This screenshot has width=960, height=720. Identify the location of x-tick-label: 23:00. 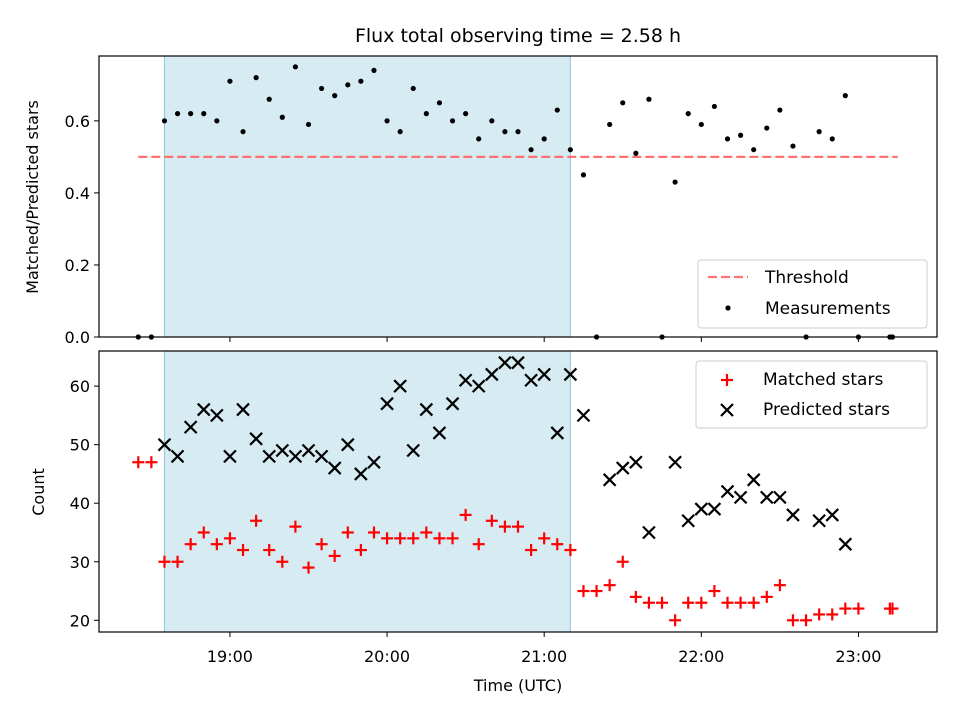
(858, 656).